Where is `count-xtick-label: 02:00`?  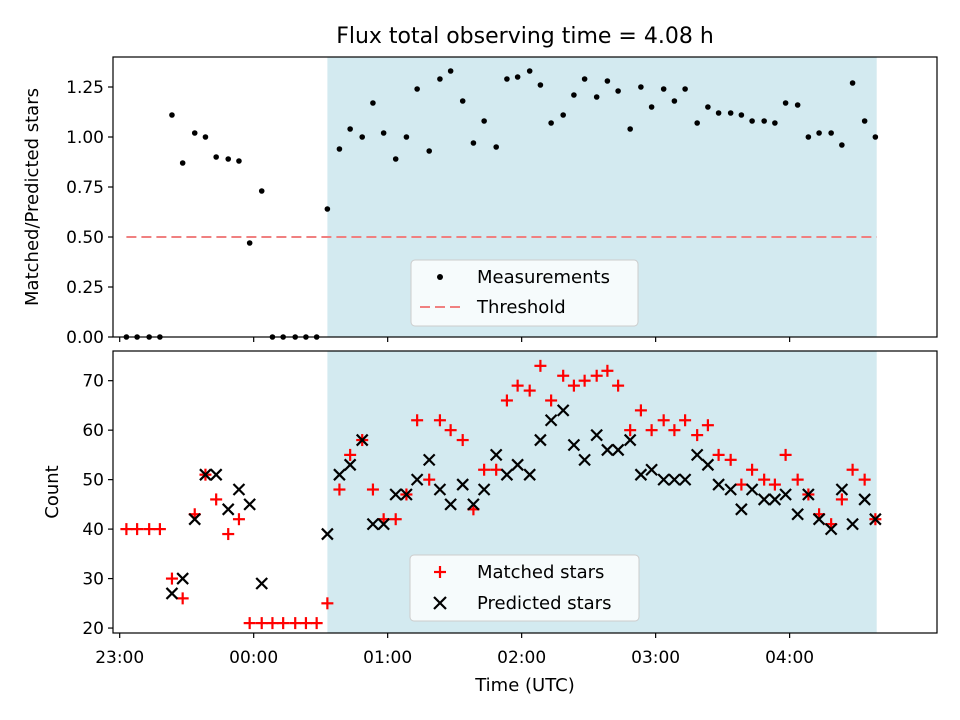
count-xtick-label: 02:00 is located at coordinates (521, 658).